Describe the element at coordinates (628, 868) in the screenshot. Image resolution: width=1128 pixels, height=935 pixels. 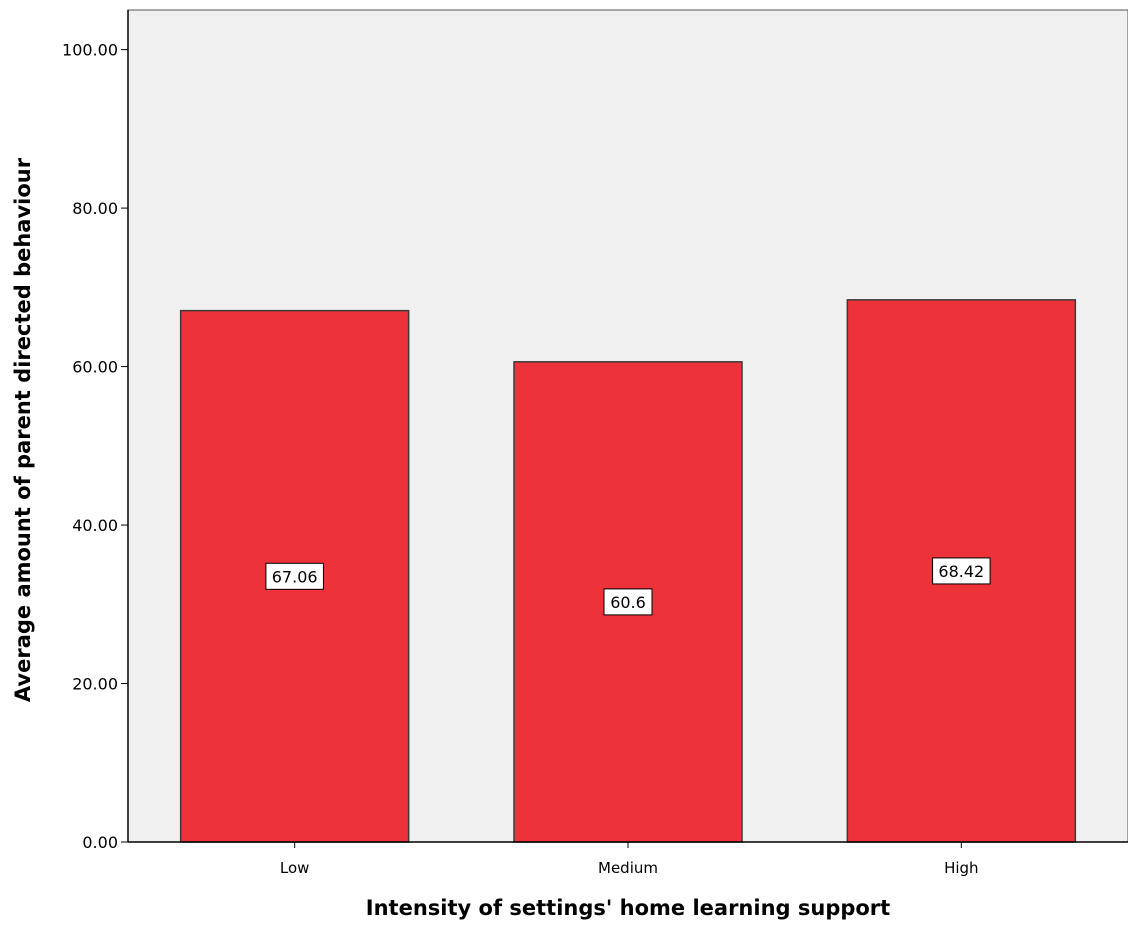
I see `x-tick-label: Medium` at that location.